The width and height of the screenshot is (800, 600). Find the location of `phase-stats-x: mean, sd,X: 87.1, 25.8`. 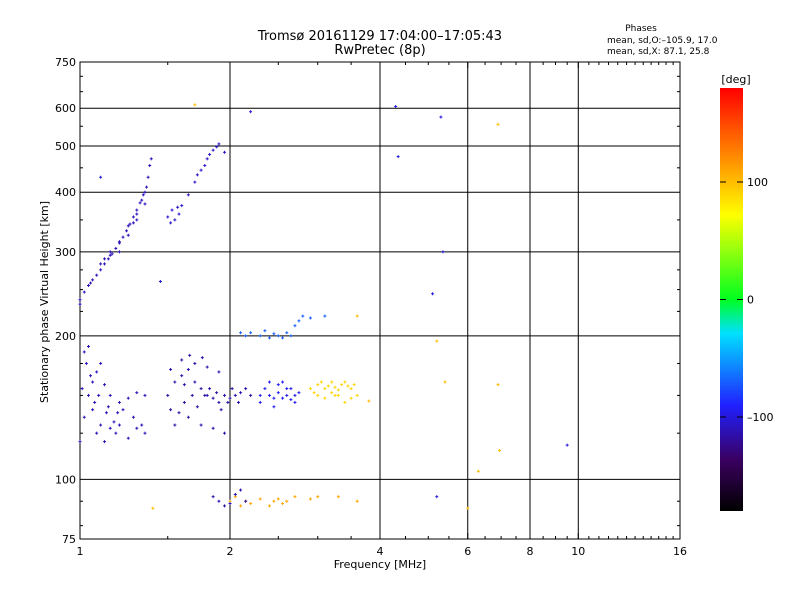

phase-stats-x: mean, sd,X: 87.1, 25.8 is located at coordinates (658, 52).